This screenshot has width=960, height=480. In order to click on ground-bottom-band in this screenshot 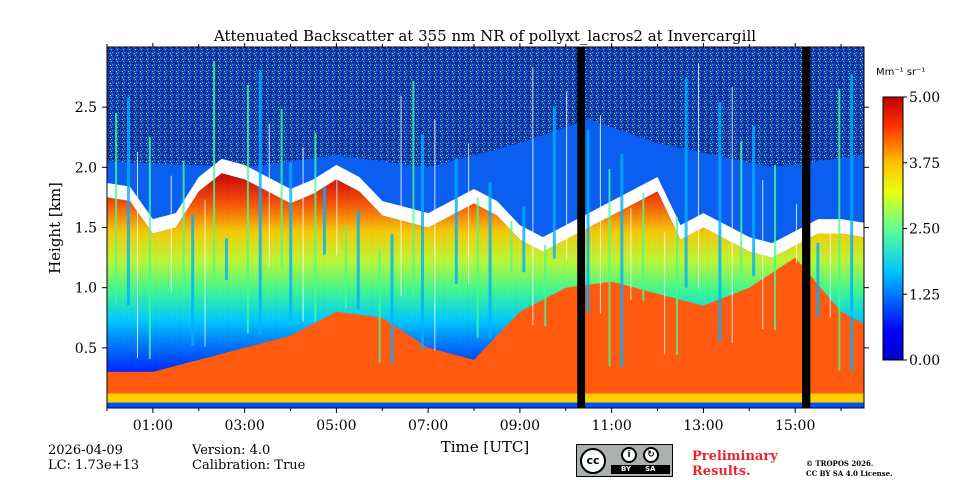, I will do `click(485, 405)`.